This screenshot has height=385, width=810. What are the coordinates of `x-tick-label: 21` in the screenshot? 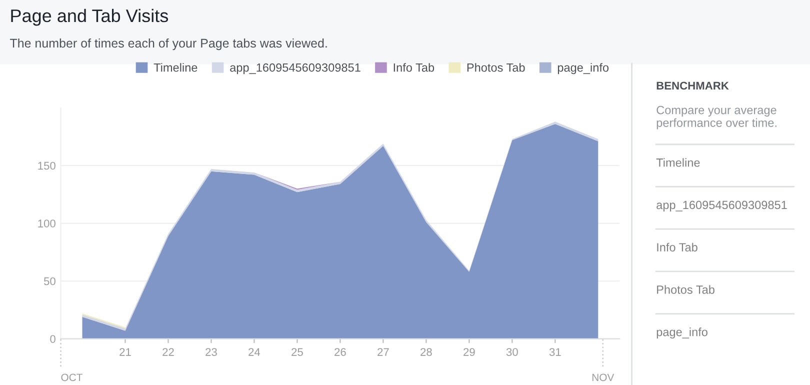 It's located at (125, 352).